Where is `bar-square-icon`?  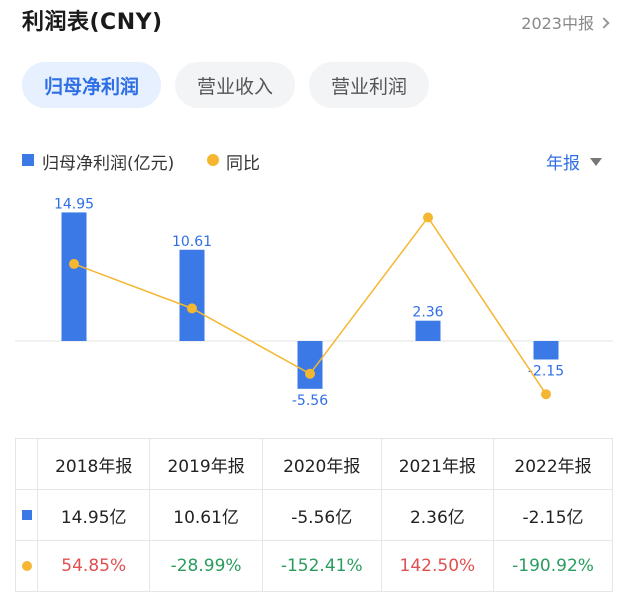
bar-square-icon is located at coordinates (26, 515).